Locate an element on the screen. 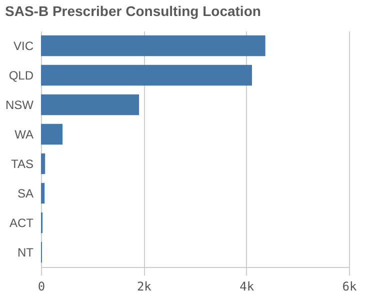  x-tick-label: 0 is located at coordinates (42, 287).